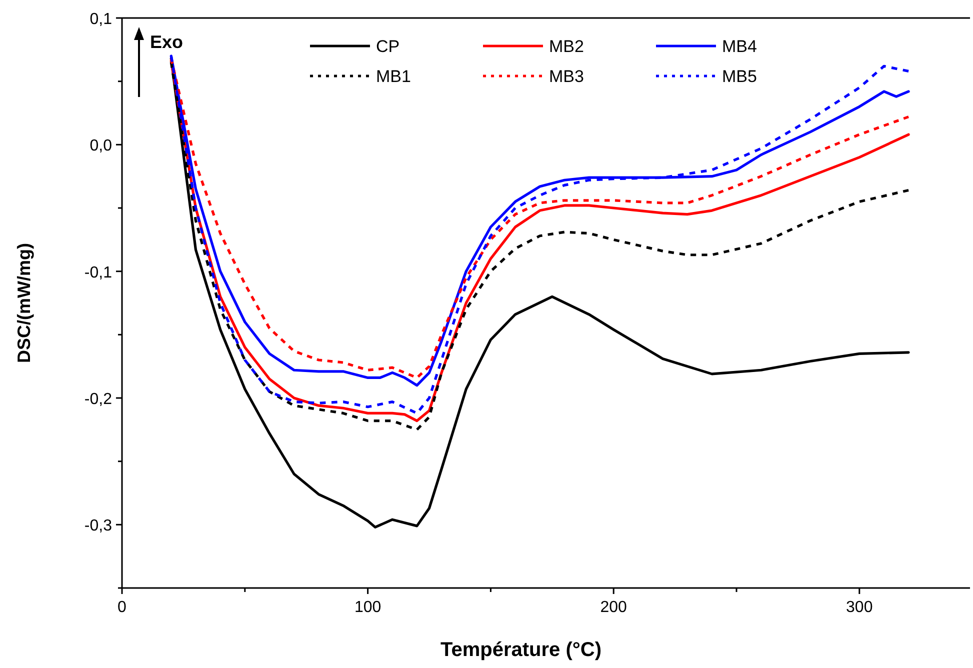  What do you see at coordinates (614, 607) in the screenshot?
I see `x-tick-label: 200` at bounding box center [614, 607].